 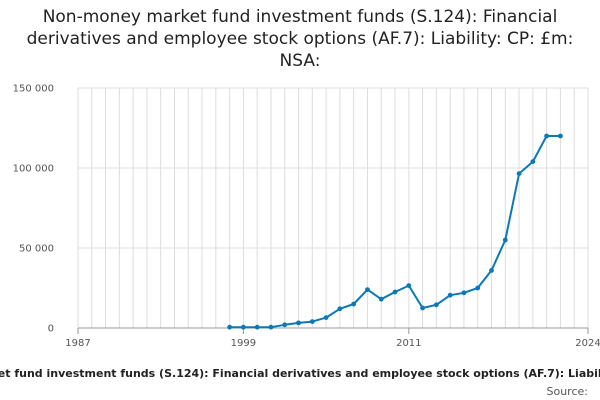 What do you see at coordinates (408, 343) in the screenshot?
I see `x-tick-label: 2011` at bounding box center [408, 343].